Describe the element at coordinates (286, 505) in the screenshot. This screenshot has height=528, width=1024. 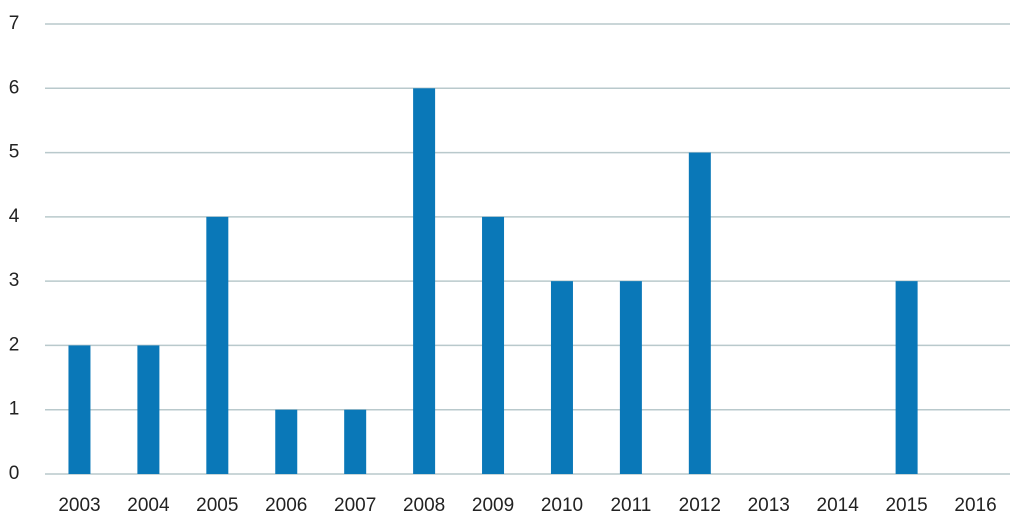
I see `x-tick-label: 2006` at that location.